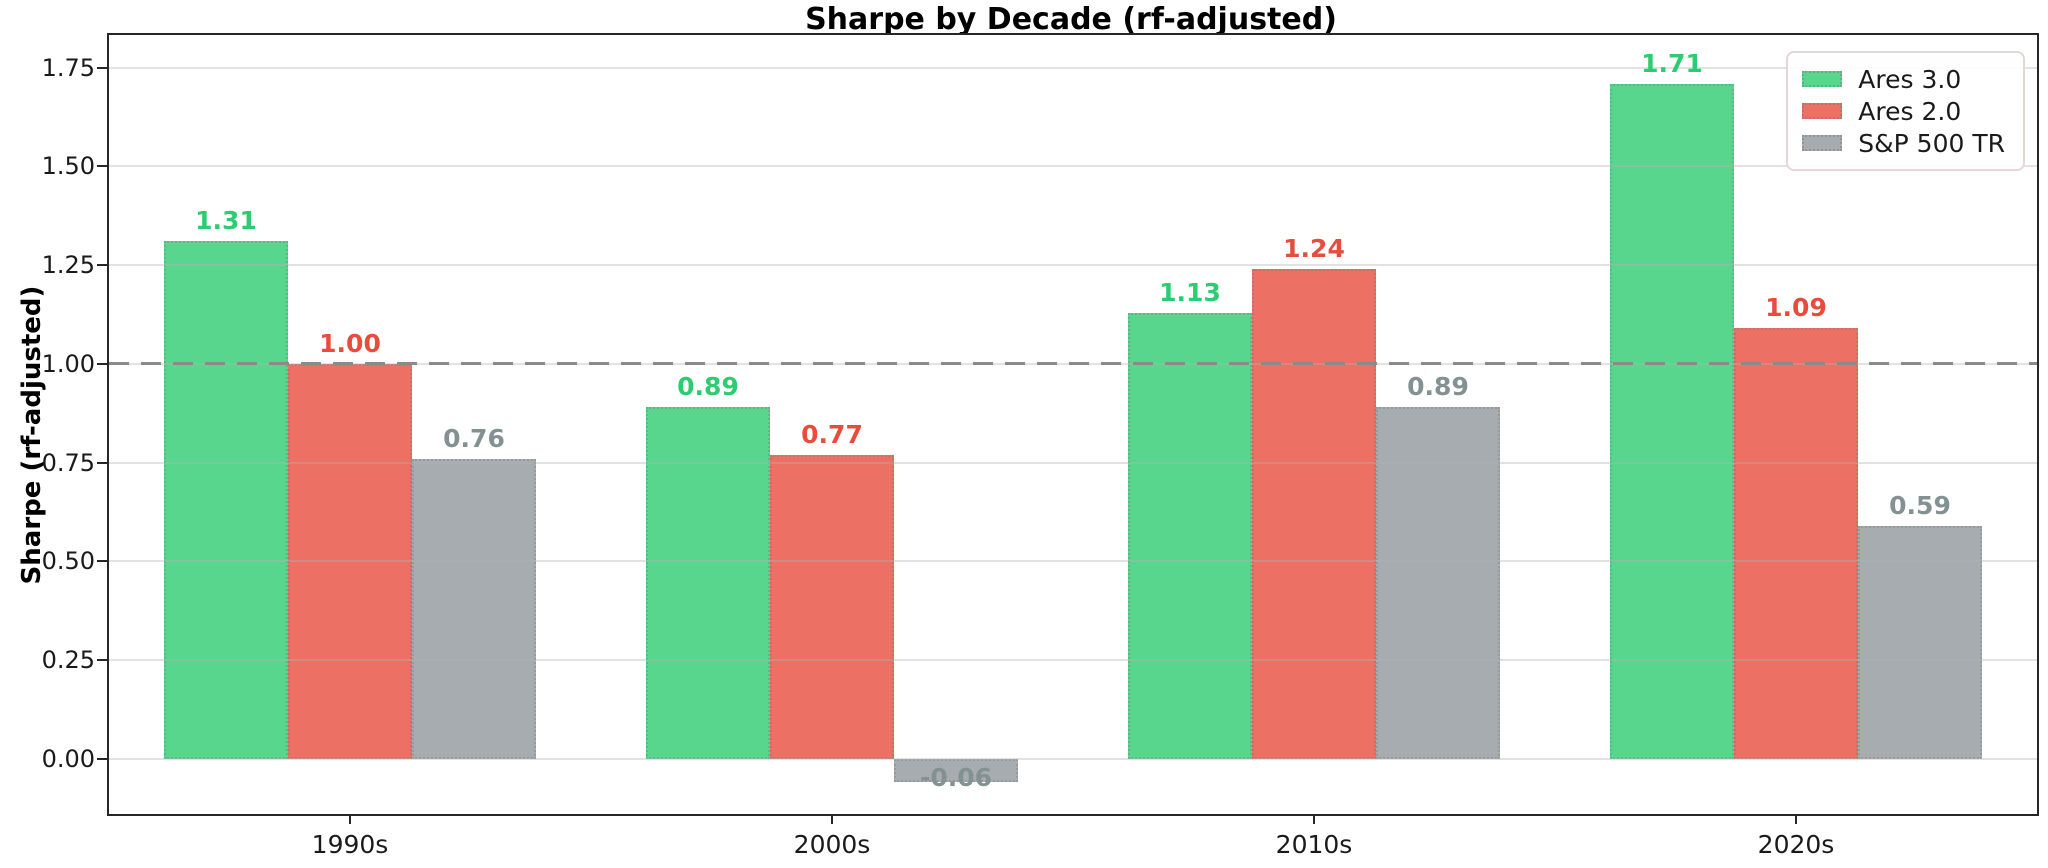 The image size is (2048, 868). Describe the element at coordinates (832, 606) in the screenshot. I see `bar-ares-2-0-2000s` at that location.